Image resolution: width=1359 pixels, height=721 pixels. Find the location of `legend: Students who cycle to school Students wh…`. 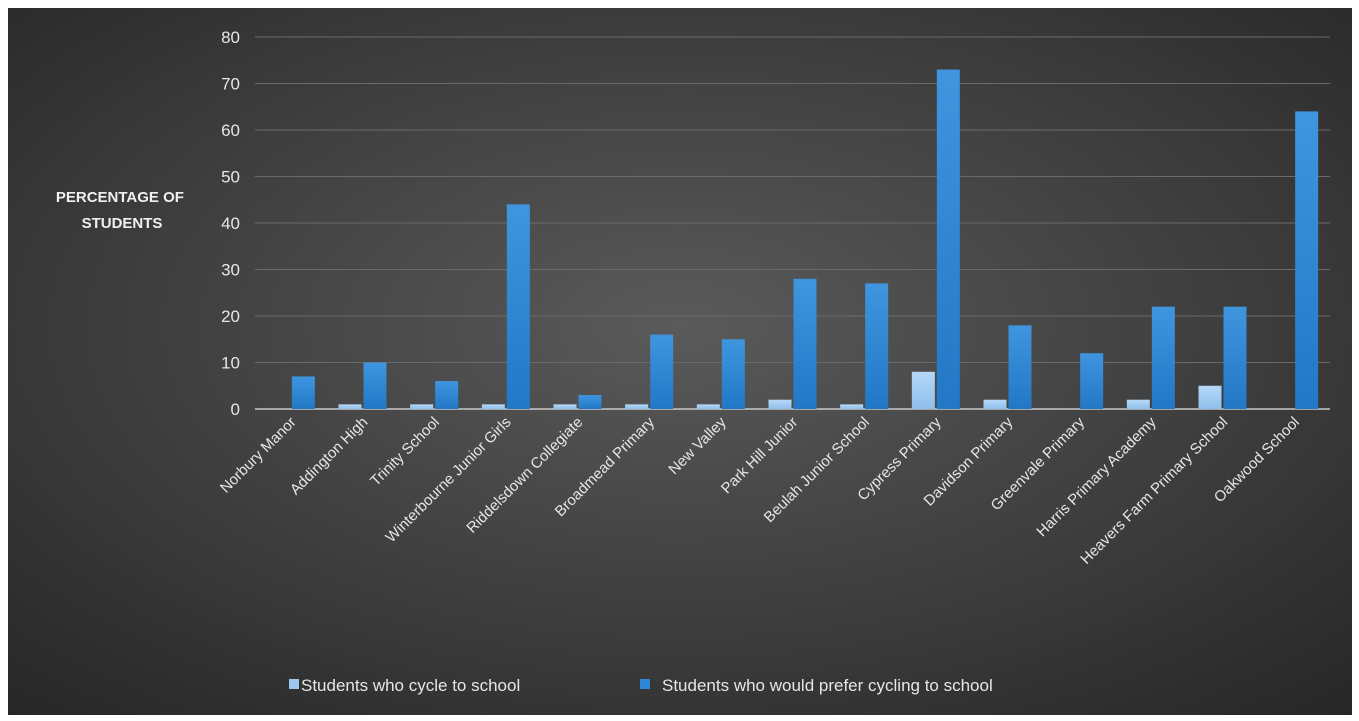

legend: Students who cycle to school Students wh… is located at coordinates (641, 685).